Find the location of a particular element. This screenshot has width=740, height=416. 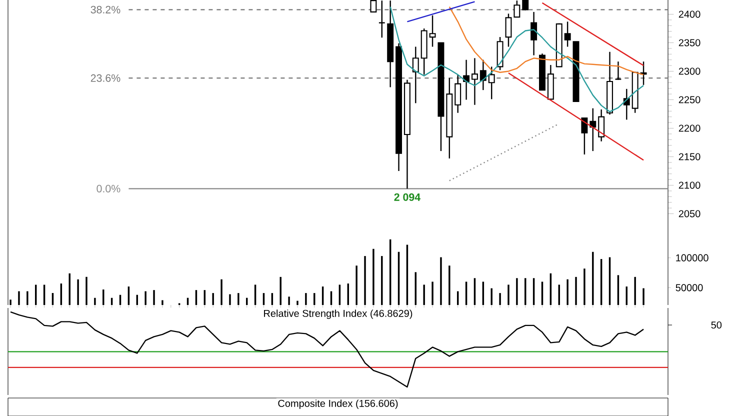

y-tick-label: 2100 is located at coordinates (689, 185).